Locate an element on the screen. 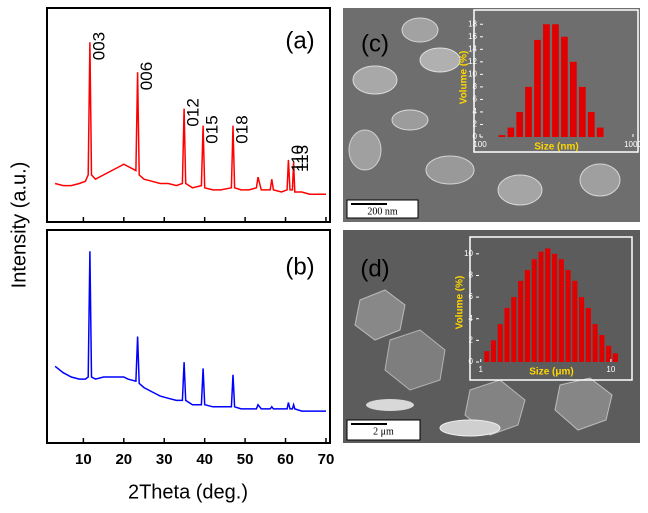  x-tick-label: 1 is located at coordinates (480, 369).